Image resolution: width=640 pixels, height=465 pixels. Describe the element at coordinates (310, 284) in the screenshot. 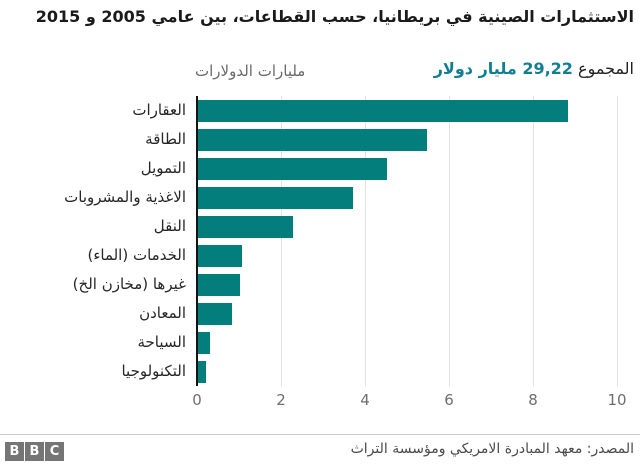

I see `bar-row: غيرها (مخازن الخ)` at that location.